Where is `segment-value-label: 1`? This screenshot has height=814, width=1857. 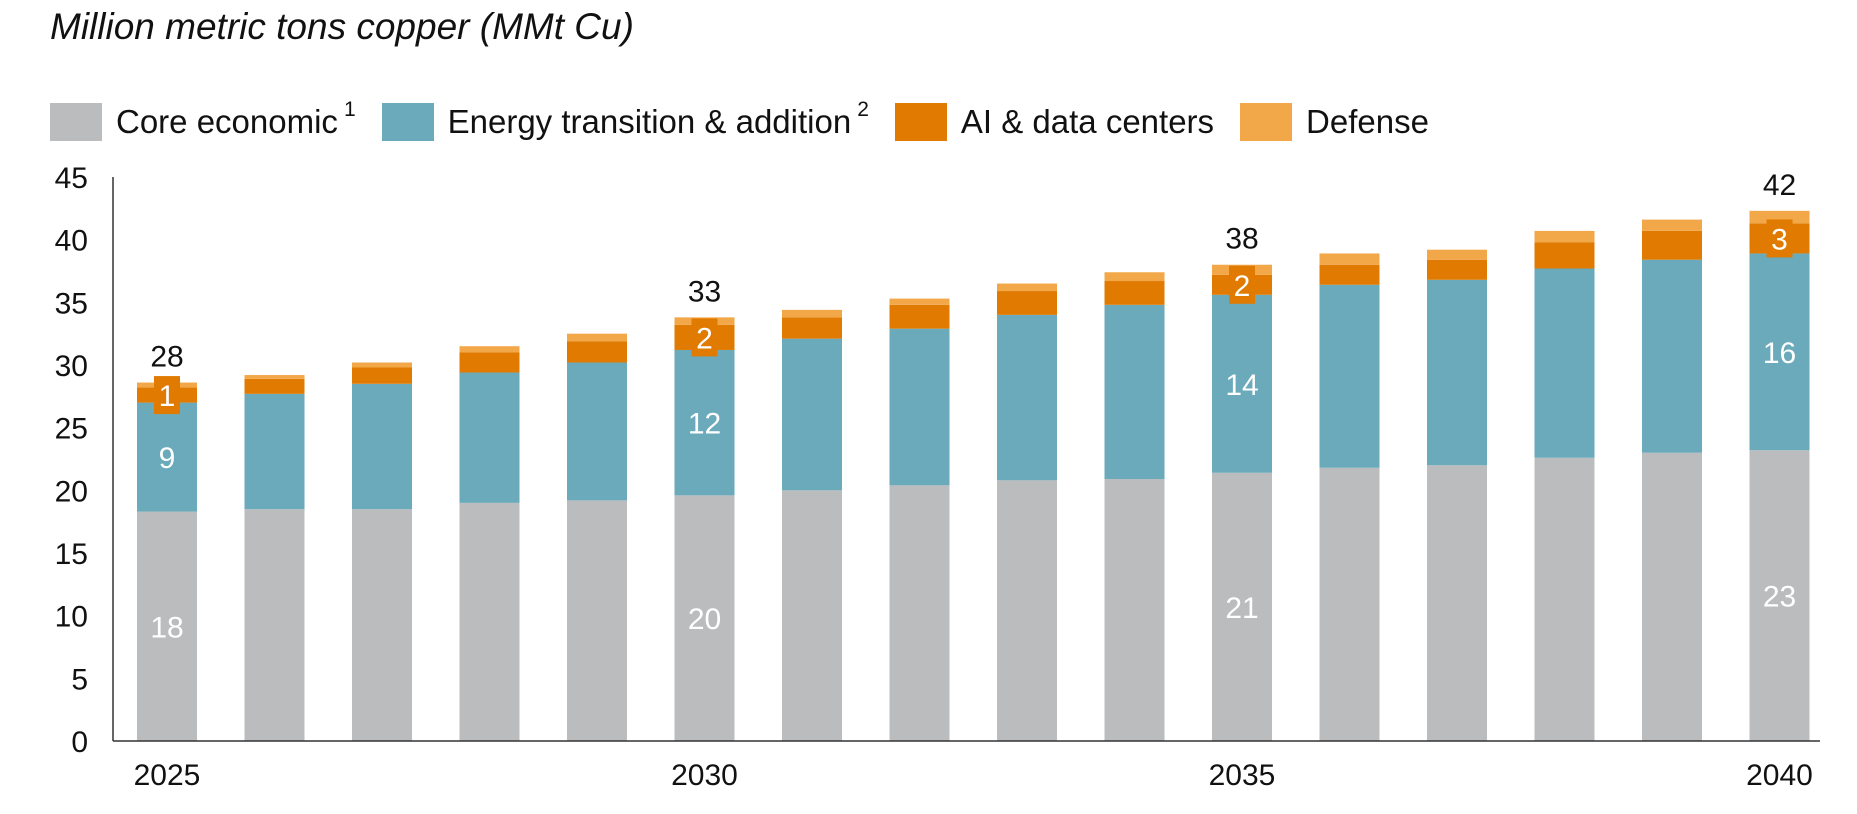 segment-value-label: 1 is located at coordinates (167, 396).